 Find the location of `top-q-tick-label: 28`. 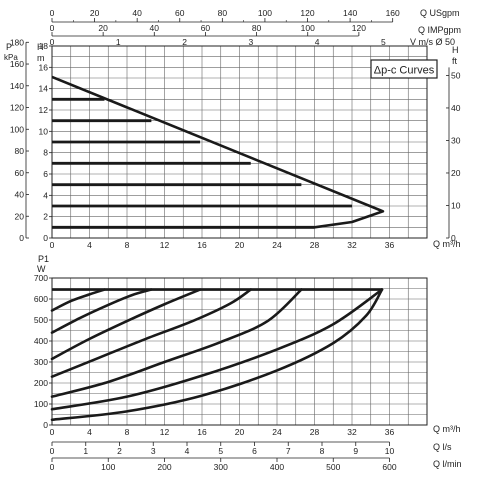

top-q-tick-label: 28 is located at coordinates (315, 245).